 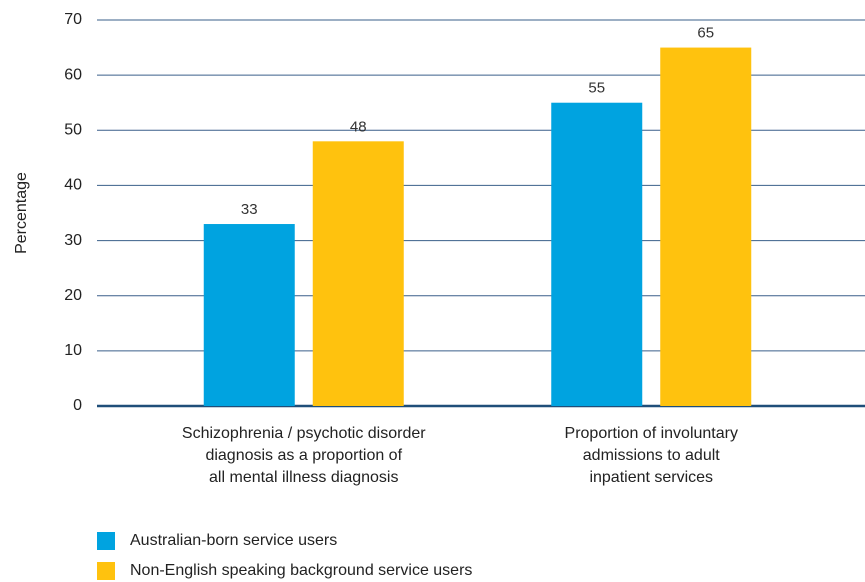 What do you see at coordinates (358, 126) in the screenshot?
I see `data-label: 48` at bounding box center [358, 126].